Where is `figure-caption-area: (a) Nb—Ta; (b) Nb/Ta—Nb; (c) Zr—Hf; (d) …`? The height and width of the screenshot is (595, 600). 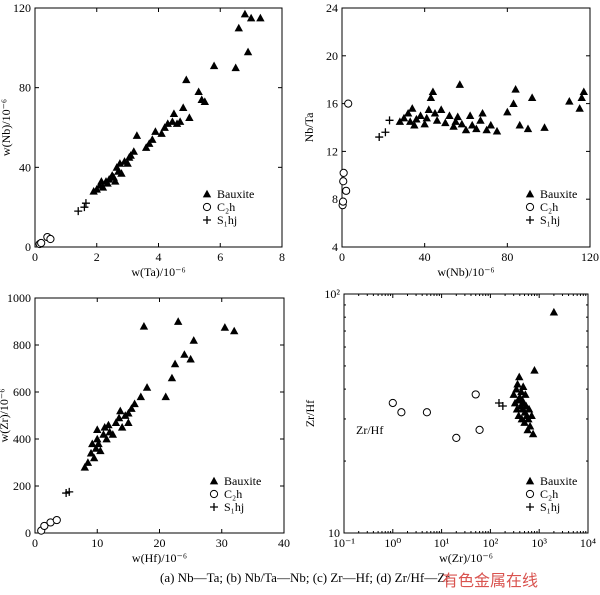 figure-caption-area: (a) Nb—Ta; (b) Nb/Ta—Nb; (c) Zr—Hf; (d) … is located at coordinates (300, 579).